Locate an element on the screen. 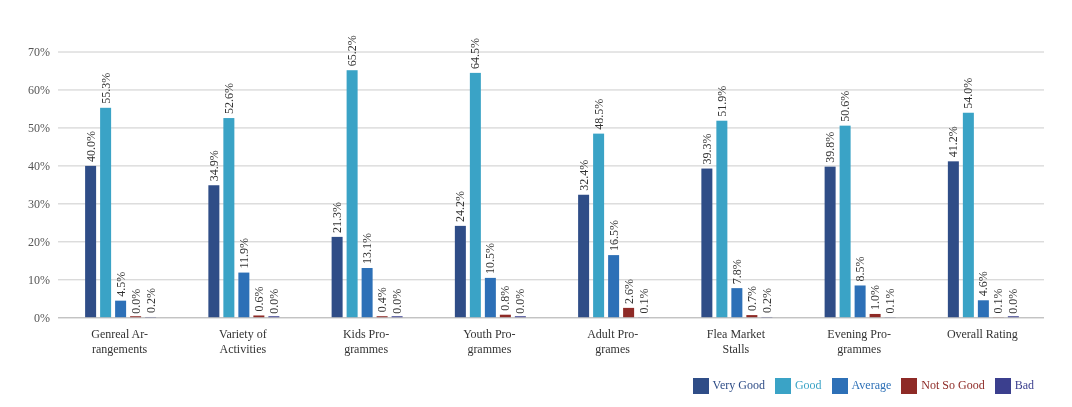 Image resolution: width=1072 pixels, height=407 pixels. legend-label: Bad is located at coordinates (1024, 384).